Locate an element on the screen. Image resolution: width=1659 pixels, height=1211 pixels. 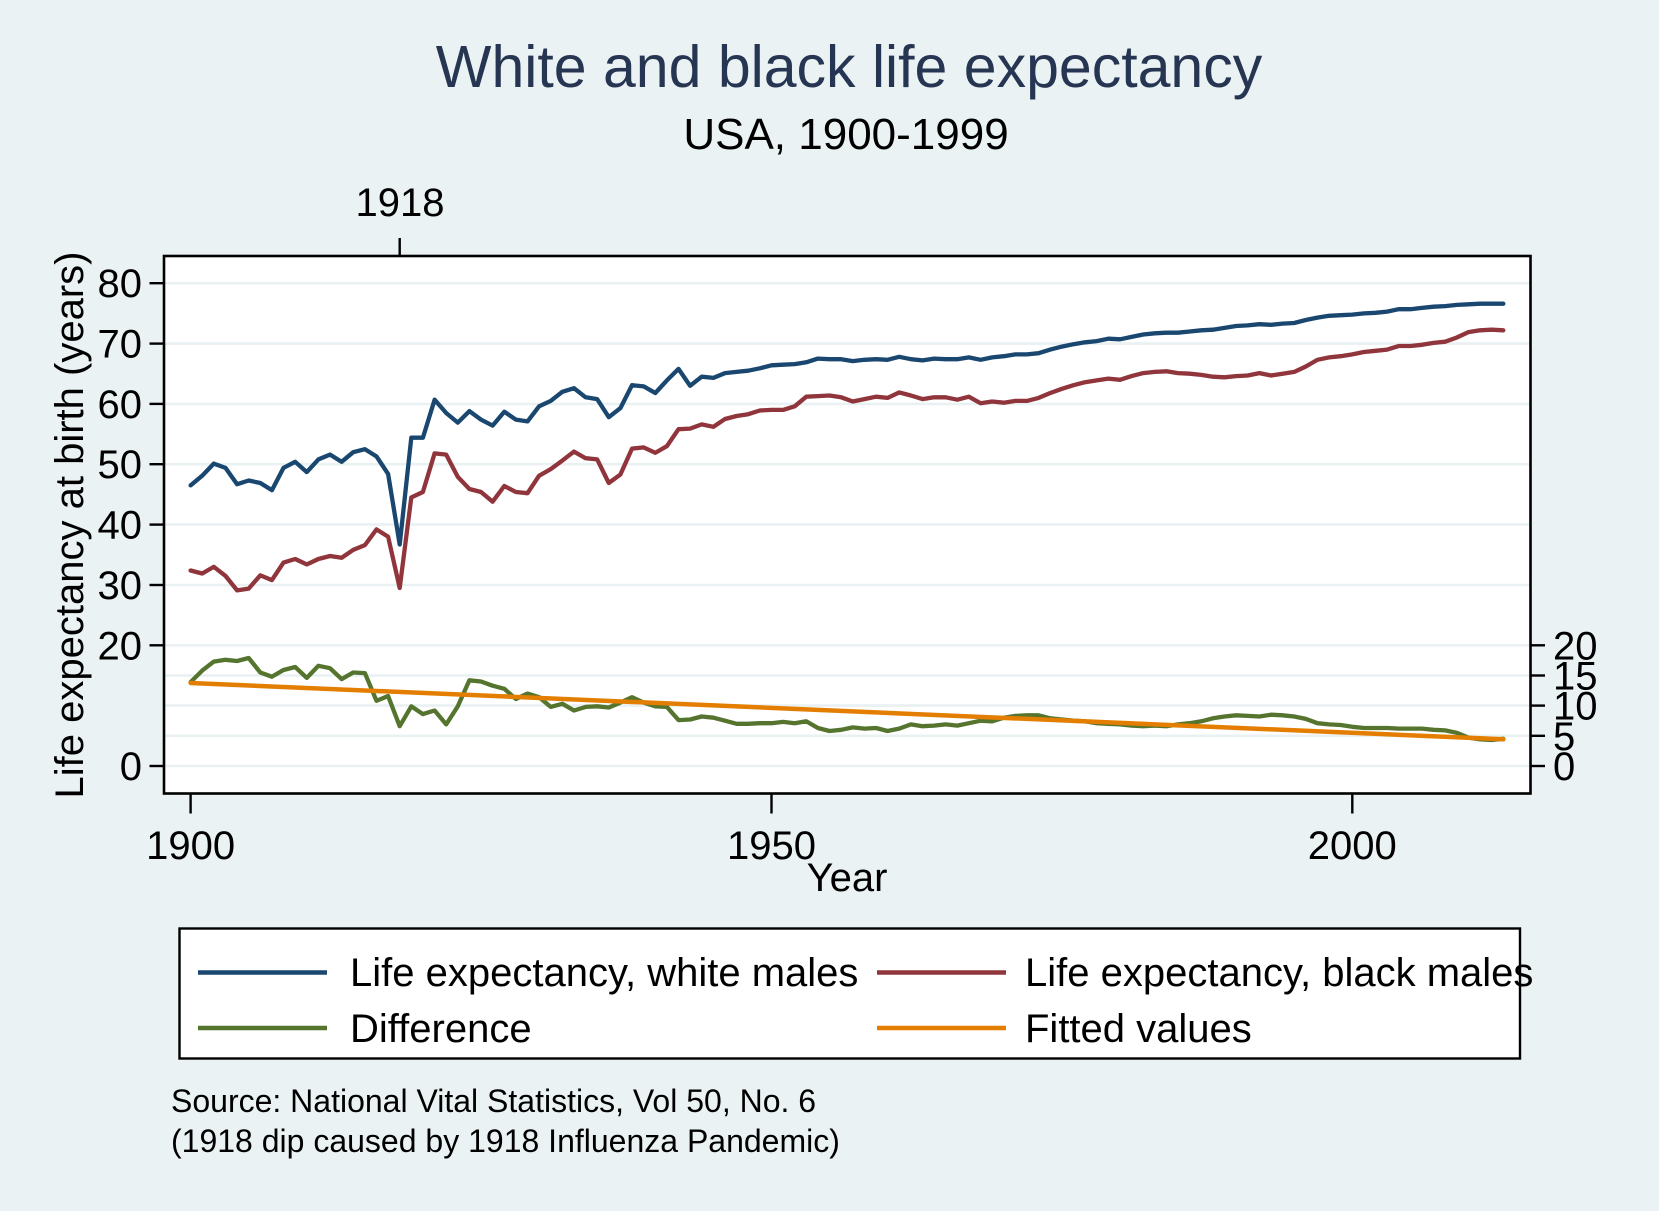
svg-text: 15 is located at coordinates (1575, 677).